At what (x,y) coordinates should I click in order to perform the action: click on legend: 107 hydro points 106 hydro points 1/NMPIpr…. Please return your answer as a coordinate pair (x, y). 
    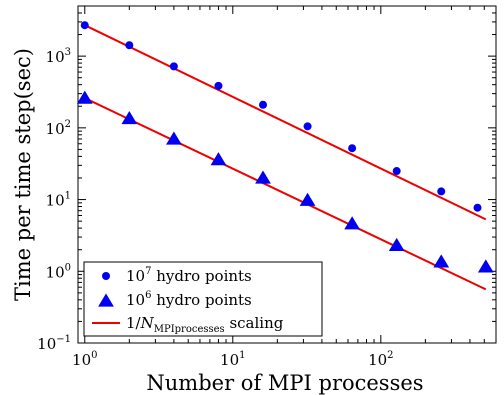
    Looking at the image, I should click on (203, 299).